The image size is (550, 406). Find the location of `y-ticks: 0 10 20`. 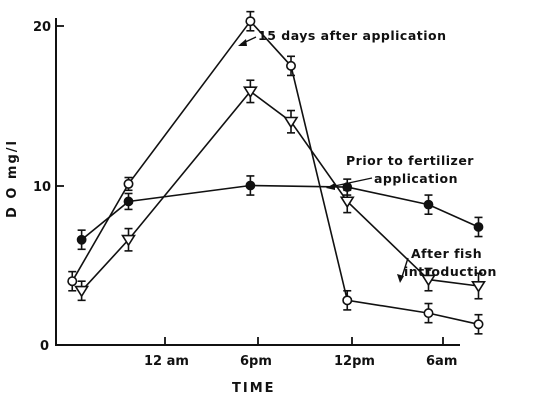

y-ticks: 0 10 20 is located at coordinates (48, 187).